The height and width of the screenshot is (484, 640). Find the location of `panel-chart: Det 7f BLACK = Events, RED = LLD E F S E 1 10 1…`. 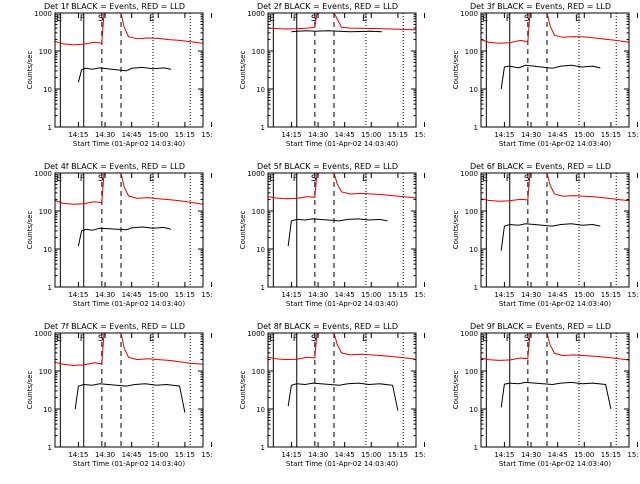

panel-chart: Det 7f BLACK = Events, RED = LLD E F S E 1 10 1… is located at coordinates (124, 395).